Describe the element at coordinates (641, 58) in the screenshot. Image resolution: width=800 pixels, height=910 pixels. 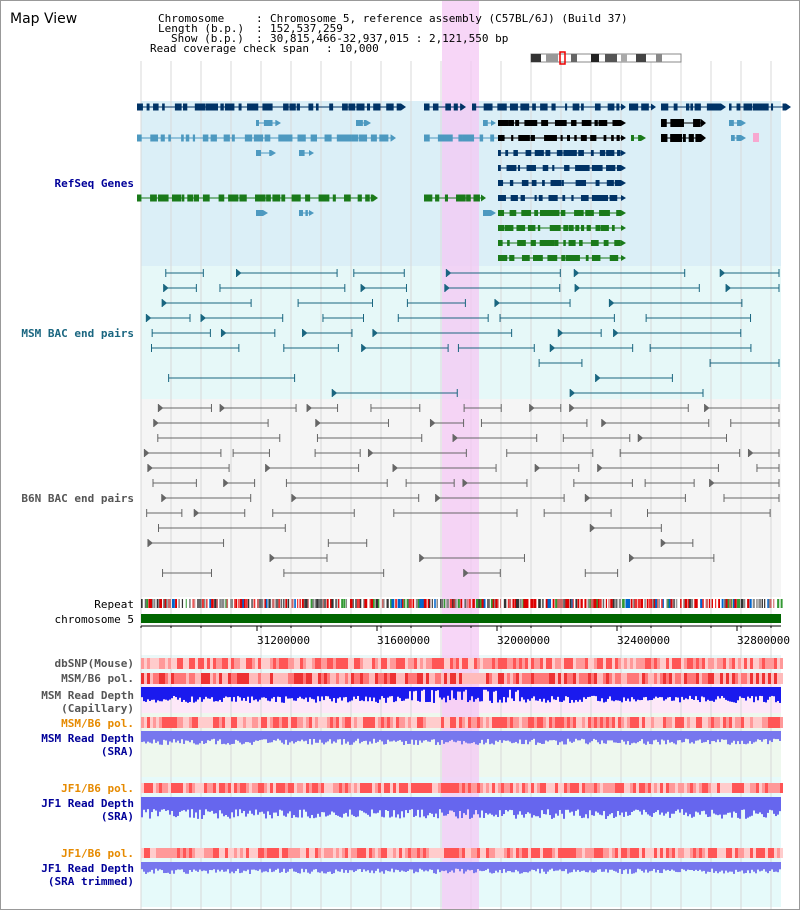
I see `ideogram-band` at that location.